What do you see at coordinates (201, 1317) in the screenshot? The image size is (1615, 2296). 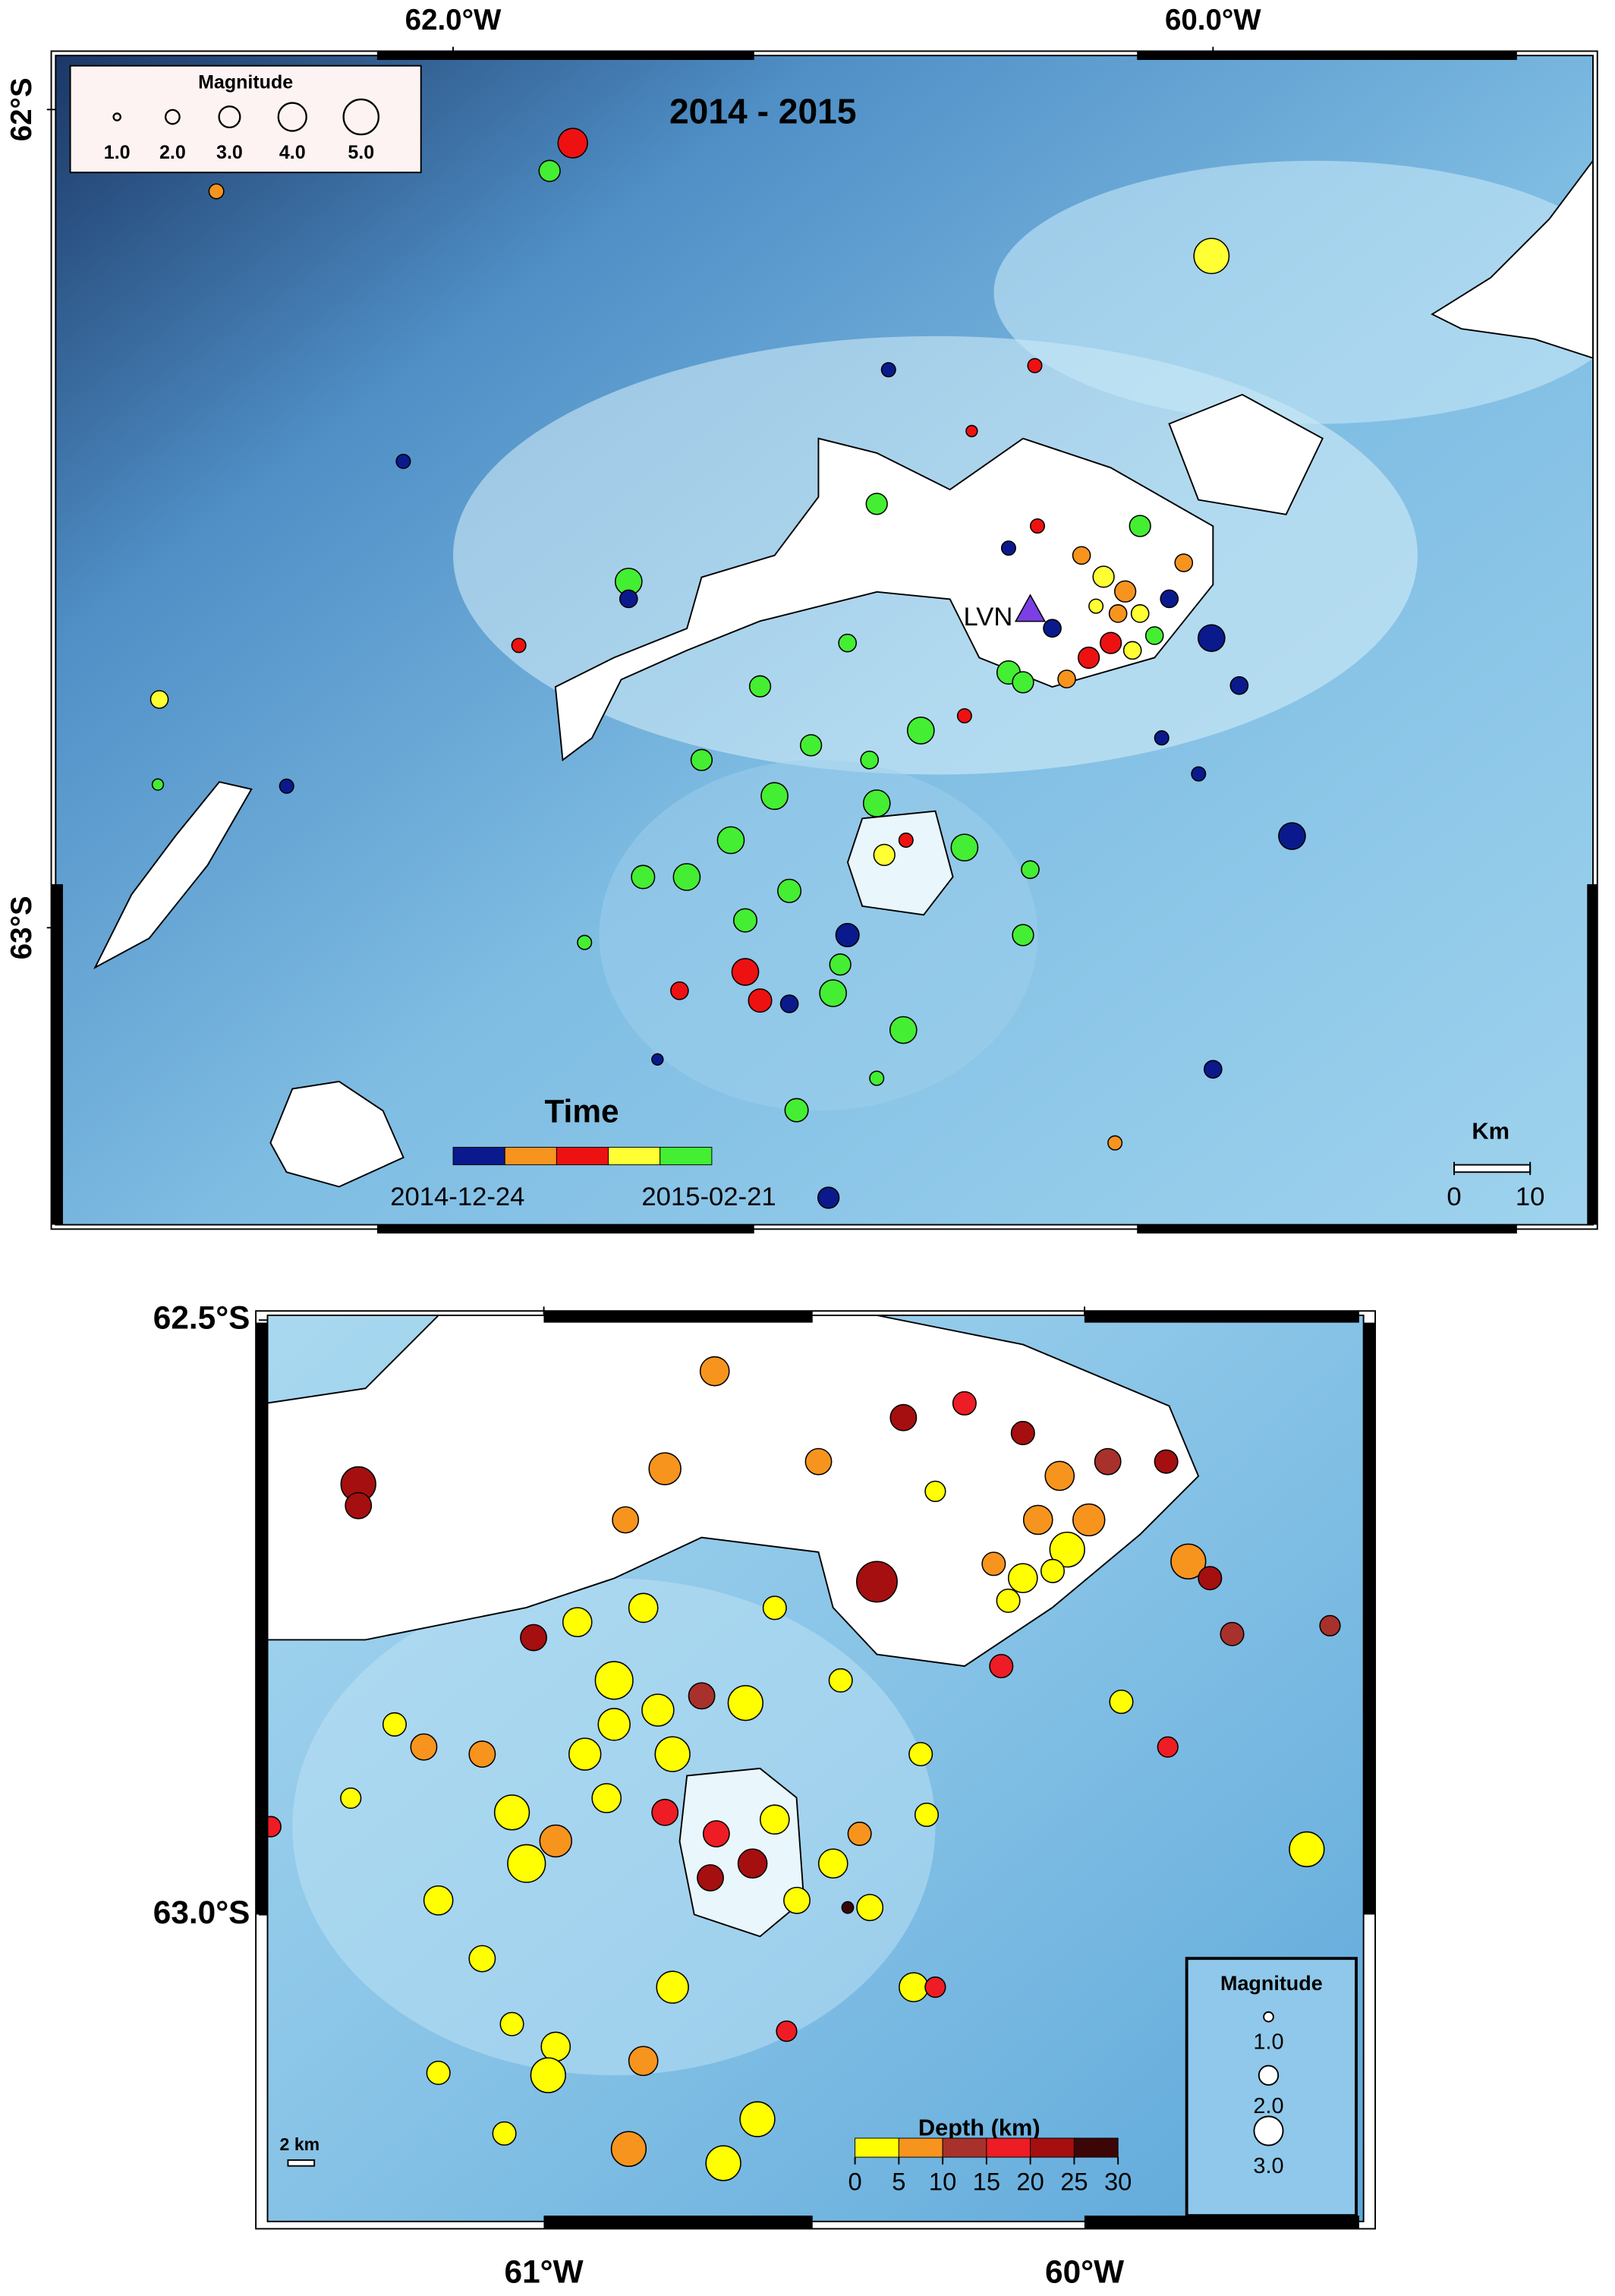 I see `lat-tick-label: 62.5°S` at bounding box center [201, 1317].